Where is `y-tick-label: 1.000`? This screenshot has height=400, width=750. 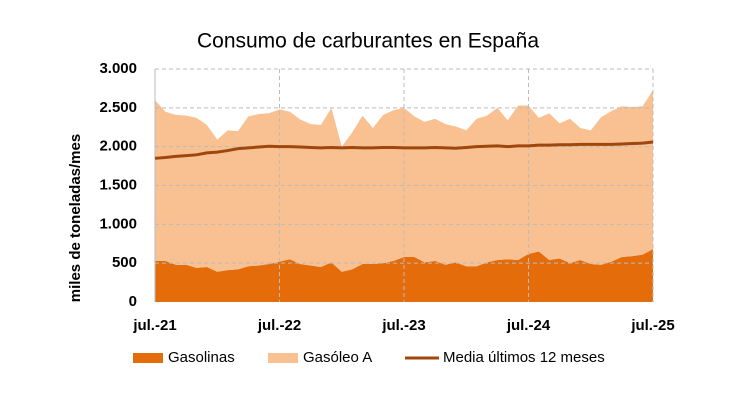
y-tick-label: 1.000 is located at coordinates (118, 223).